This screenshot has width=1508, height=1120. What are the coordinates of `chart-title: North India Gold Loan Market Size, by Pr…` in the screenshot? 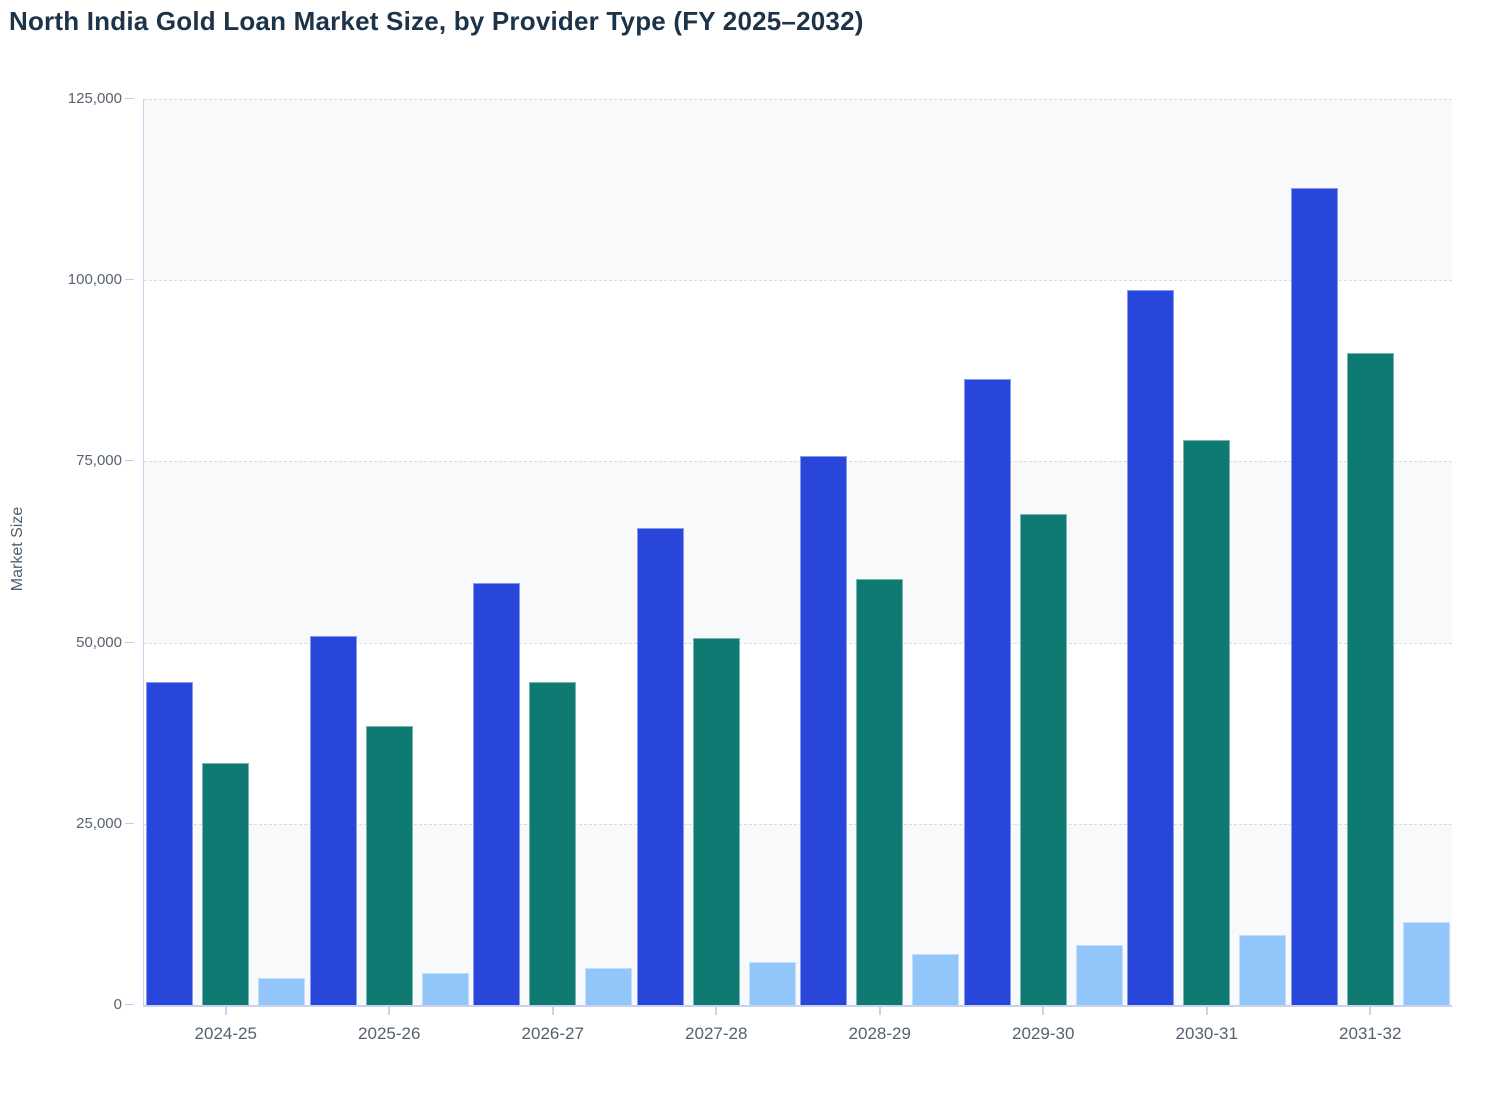 It's located at (436, 21).